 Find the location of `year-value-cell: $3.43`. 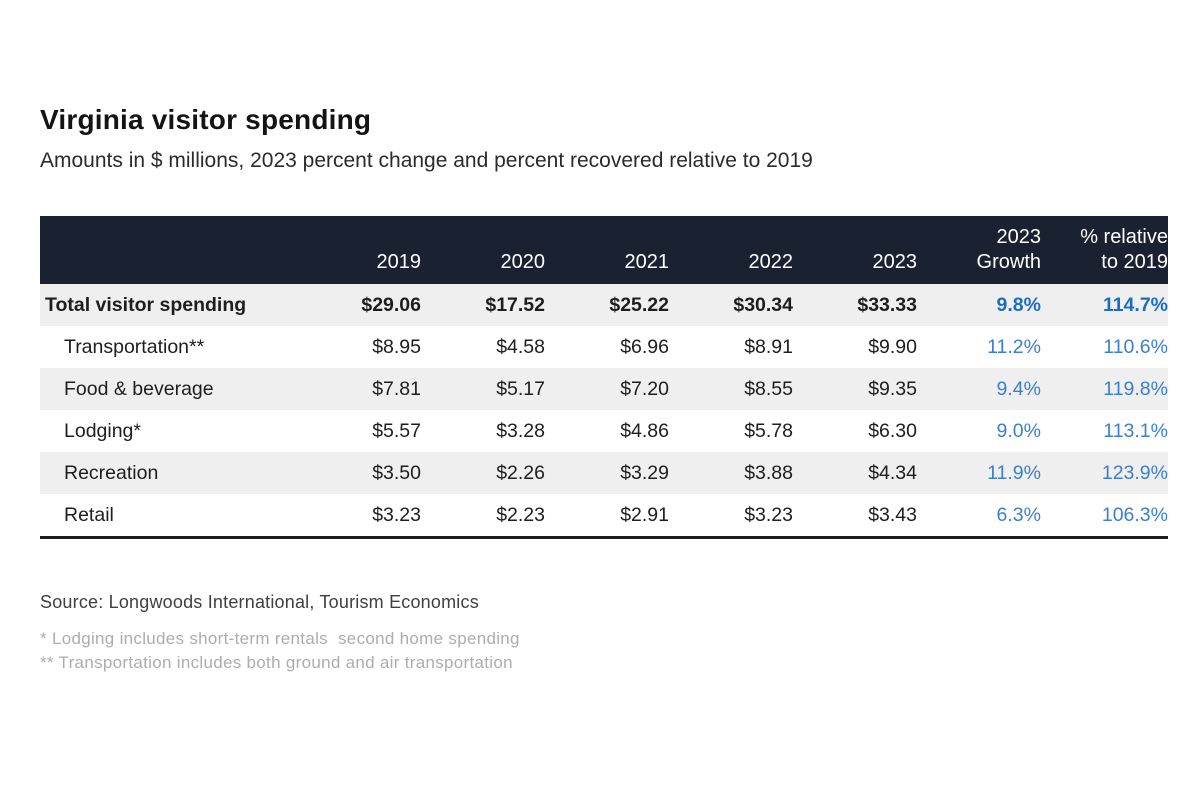

year-value-cell: $3.43 is located at coordinates (892, 514).